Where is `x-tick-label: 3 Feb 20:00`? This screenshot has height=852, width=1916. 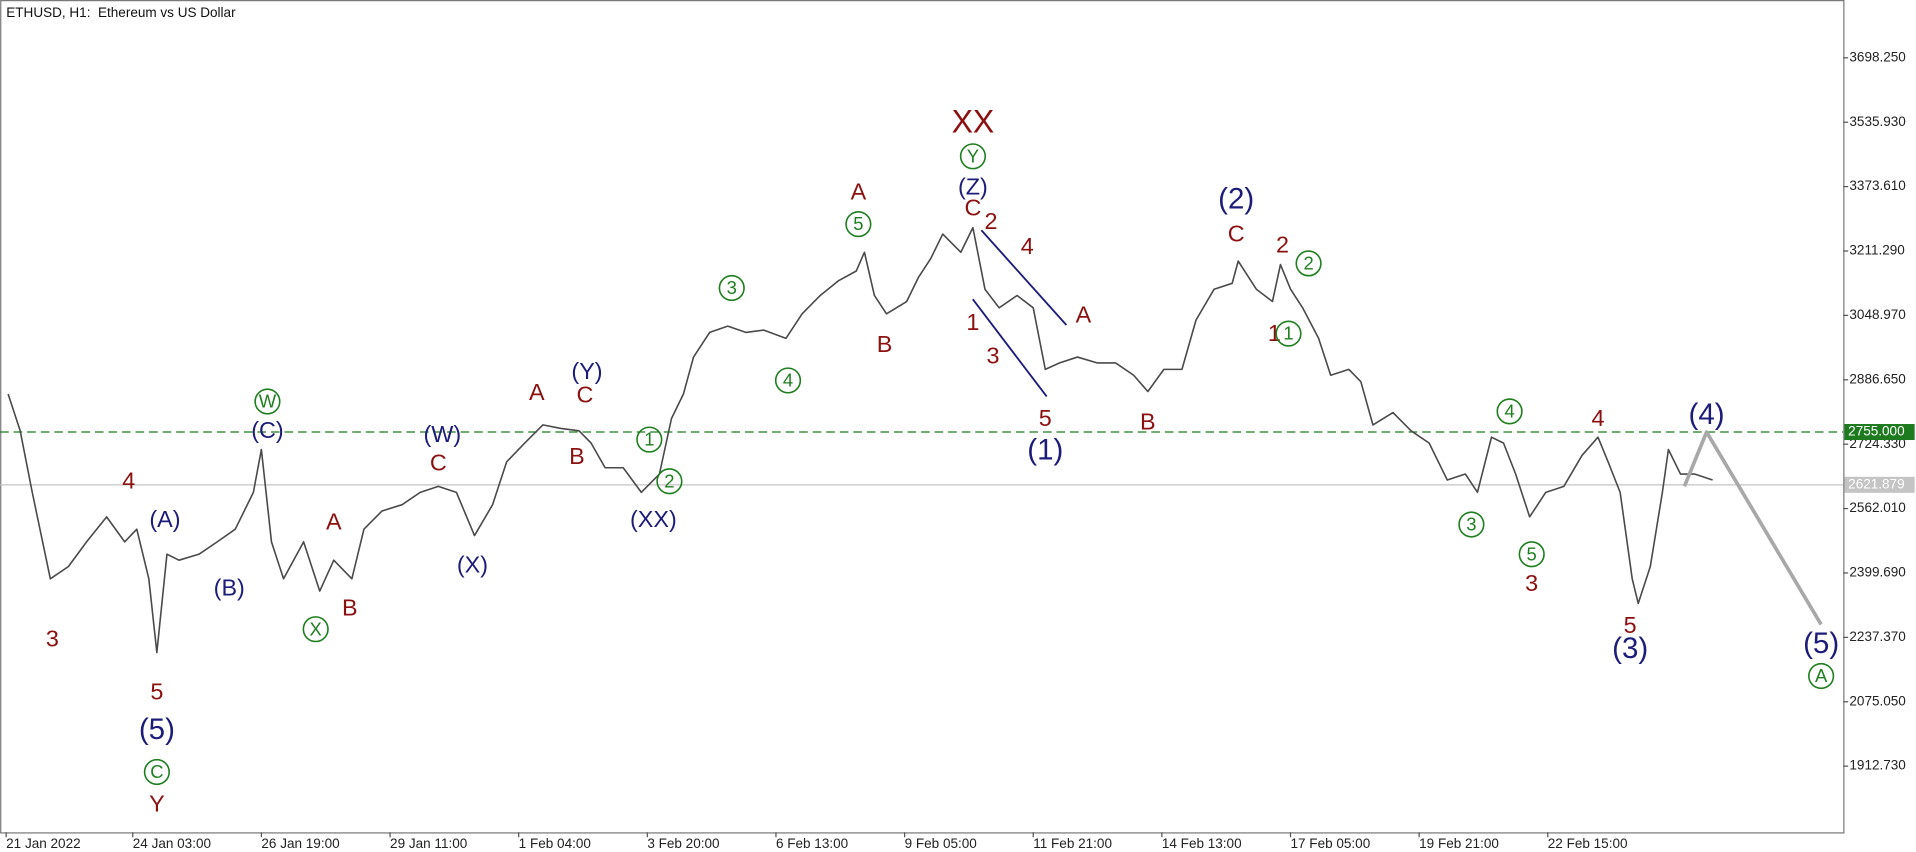
x-tick-label: 3 Feb 20:00 is located at coordinates (683, 843).